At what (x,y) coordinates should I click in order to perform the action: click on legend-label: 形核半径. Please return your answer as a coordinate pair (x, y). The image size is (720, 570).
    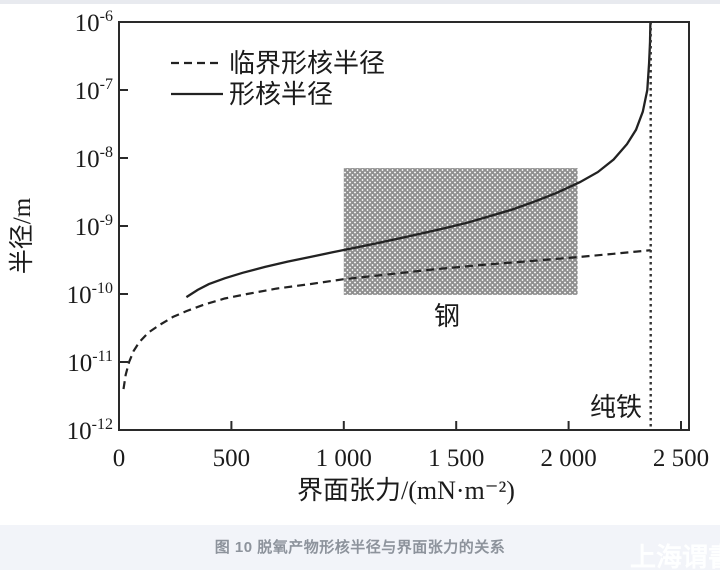
    Looking at the image, I should click on (281, 94).